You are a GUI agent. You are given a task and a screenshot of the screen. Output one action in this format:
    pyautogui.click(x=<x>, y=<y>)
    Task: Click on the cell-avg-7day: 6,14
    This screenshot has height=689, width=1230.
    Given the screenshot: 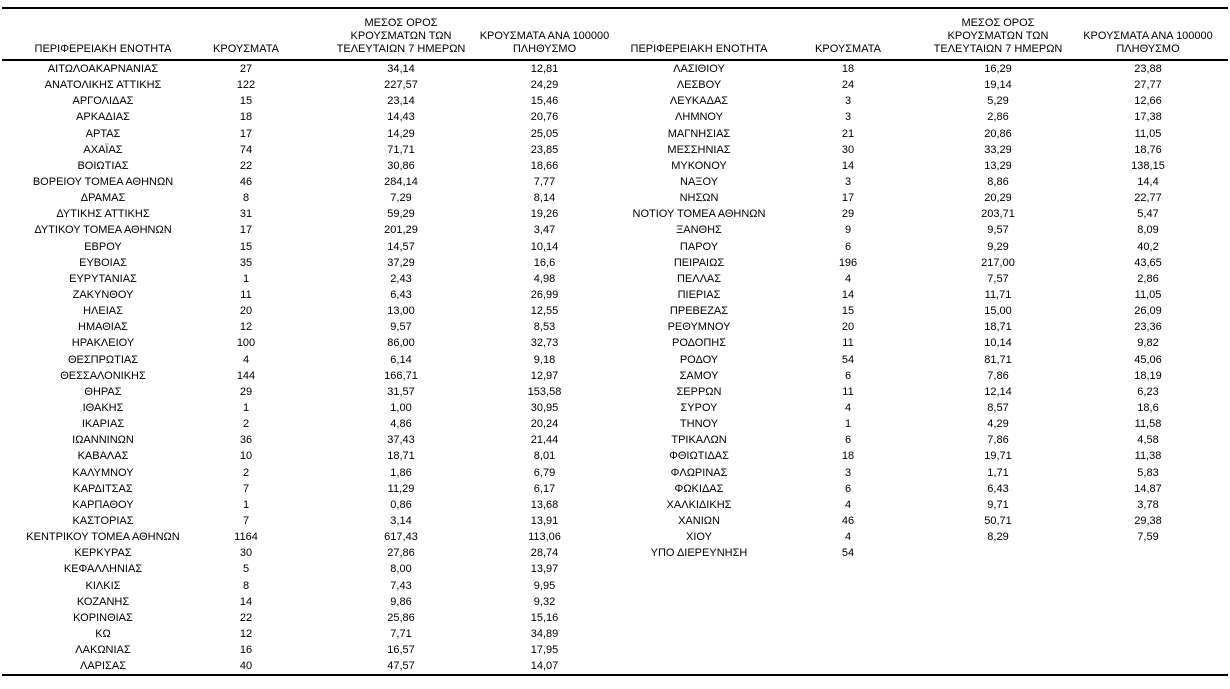 What is the action you would take?
    pyautogui.click(x=401, y=359)
    